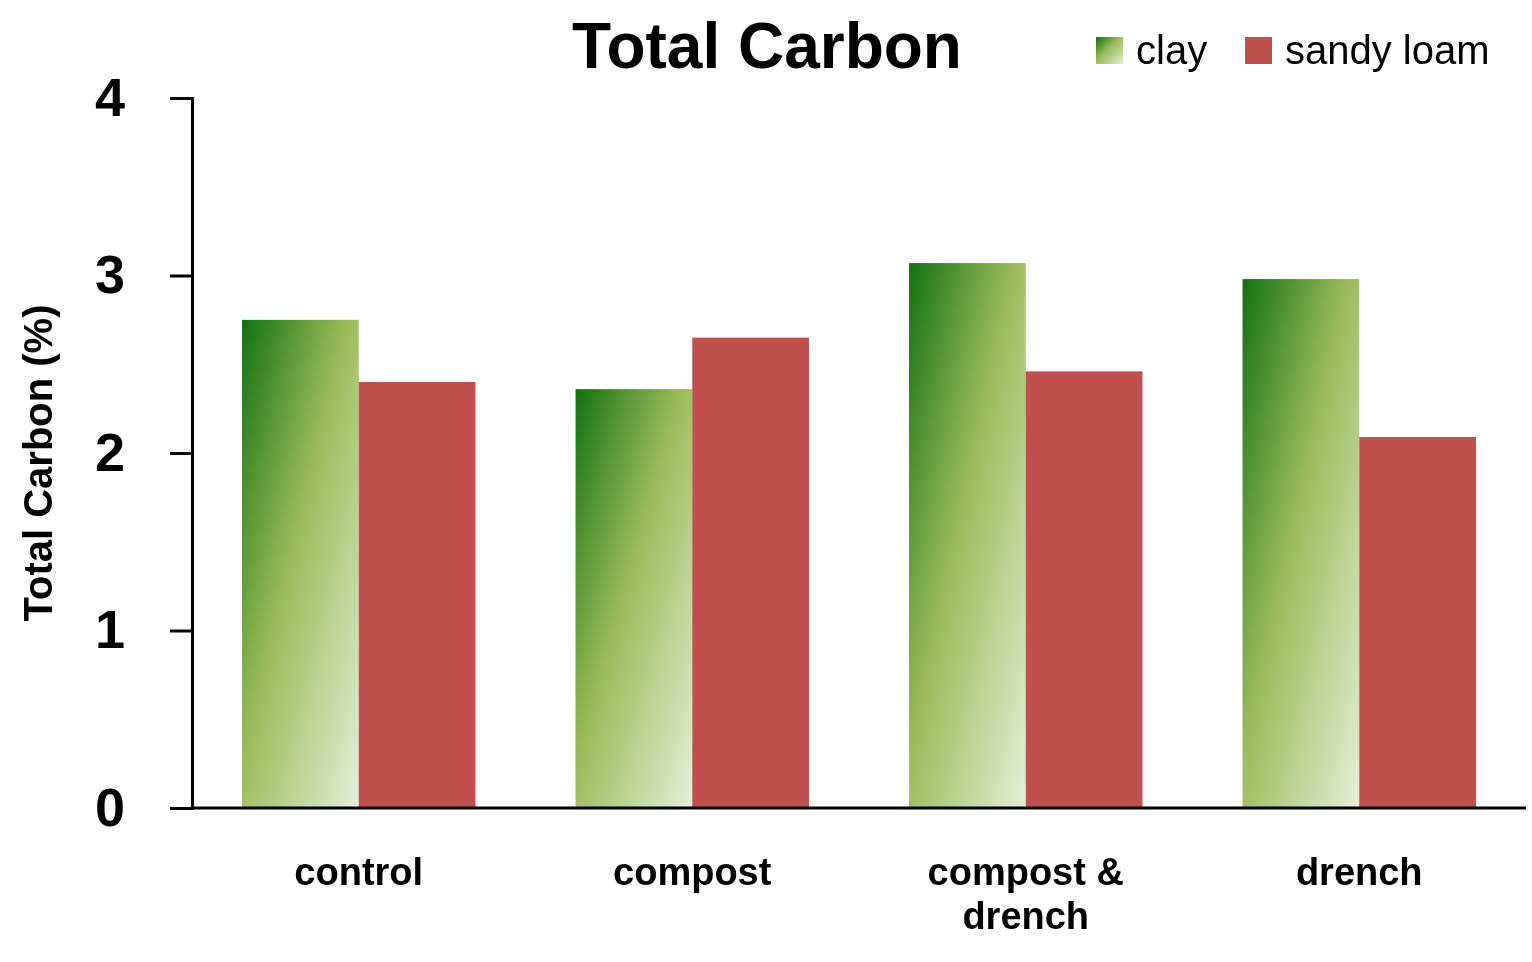 The image size is (1532, 962). Describe the element at coordinates (109, 806) in the screenshot. I see `y-tick-label: 0` at that location.